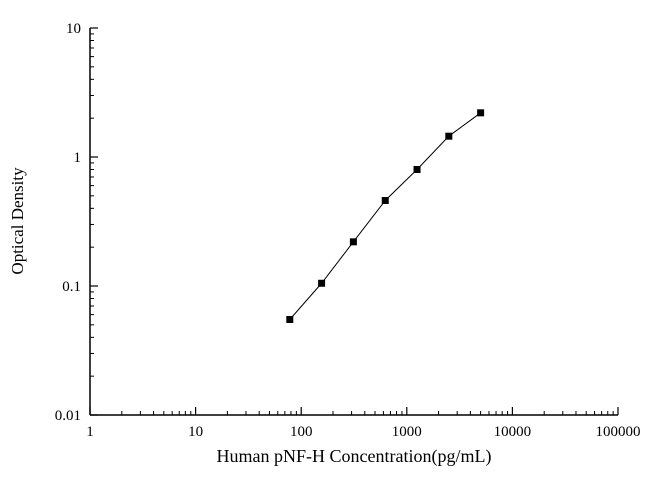 The width and height of the screenshot is (650, 486). I want to click on x-tick-label: 1, so click(90, 432).